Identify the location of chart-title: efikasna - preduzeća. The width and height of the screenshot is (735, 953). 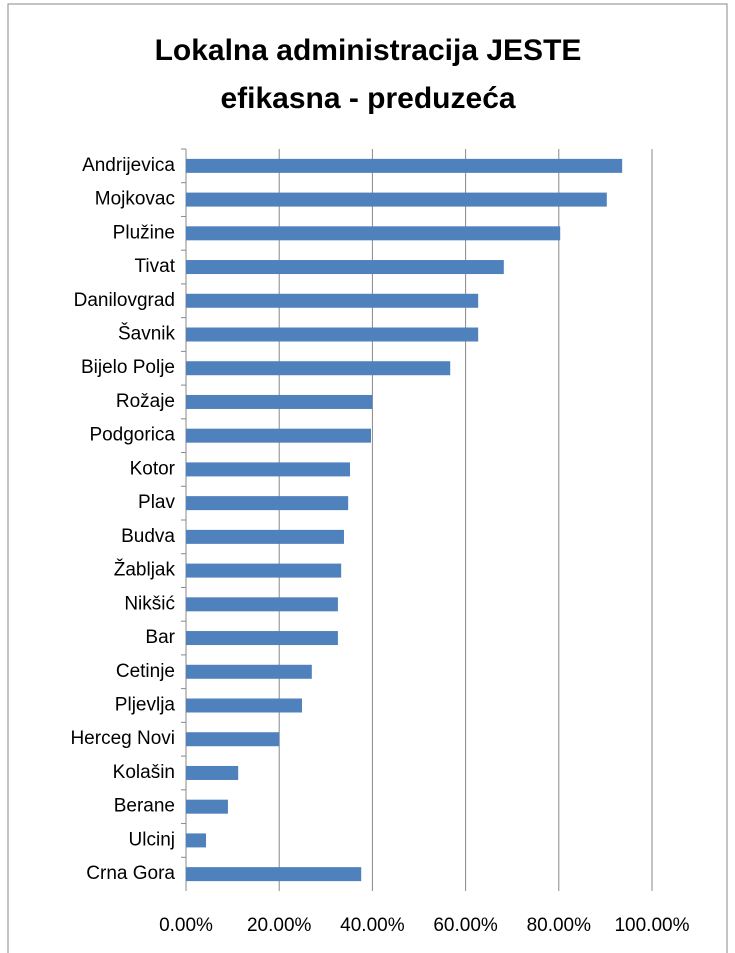
(367, 98).